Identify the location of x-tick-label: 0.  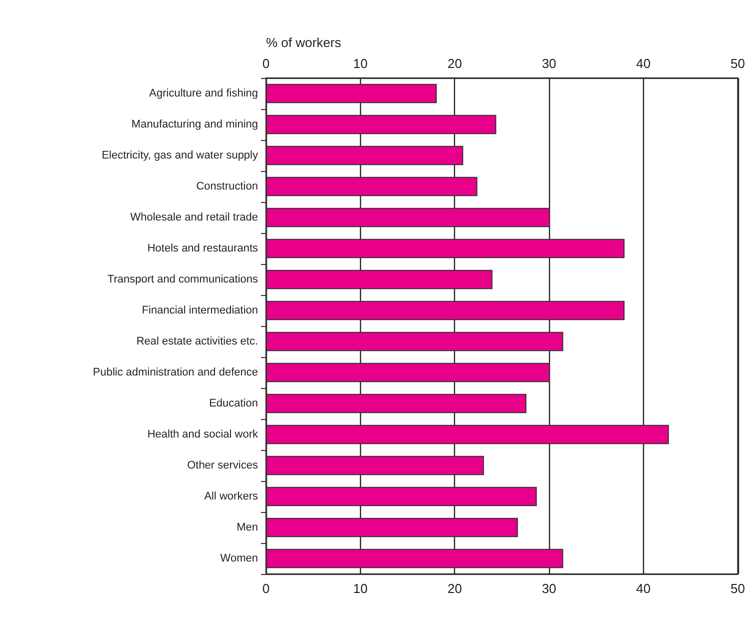
(266, 588).